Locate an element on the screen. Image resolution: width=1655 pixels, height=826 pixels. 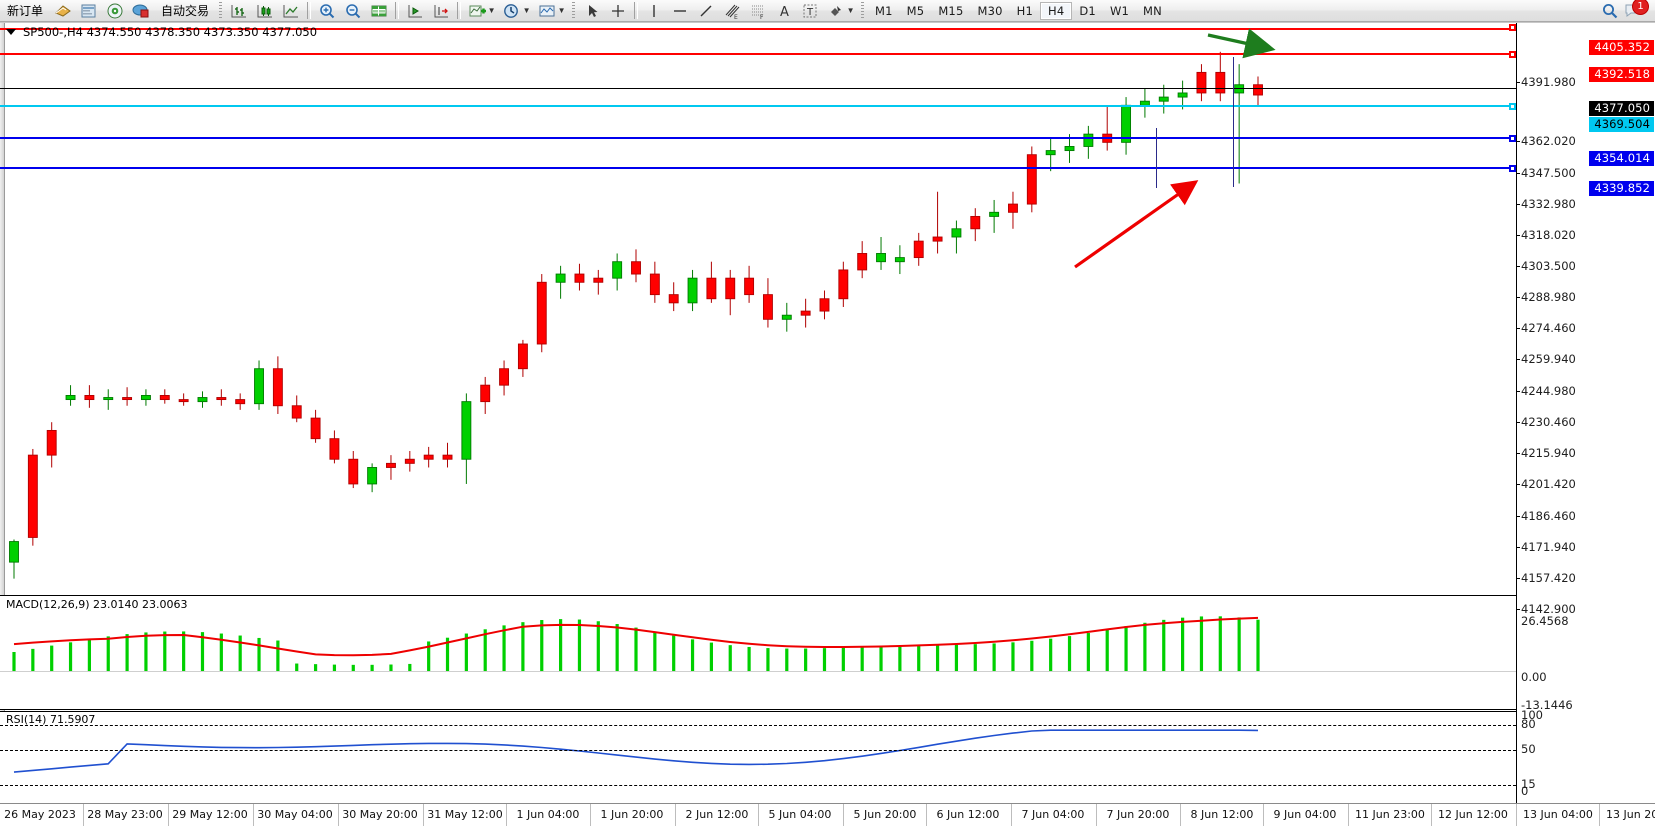
time-label-7: 1 Jun 20:00 is located at coordinates (632, 814).